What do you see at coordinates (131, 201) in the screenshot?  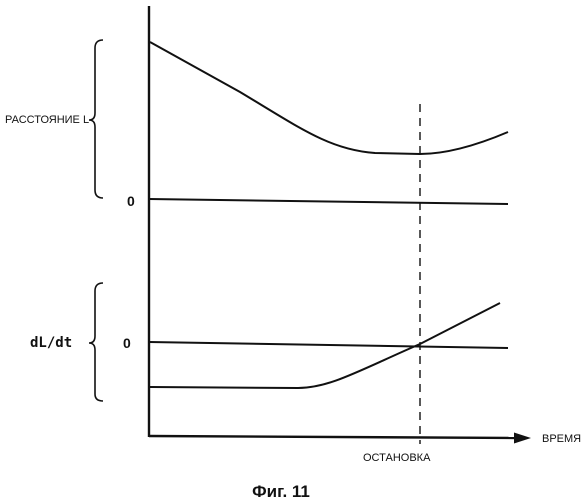 I see `distance-zero-label: 0` at bounding box center [131, 201].